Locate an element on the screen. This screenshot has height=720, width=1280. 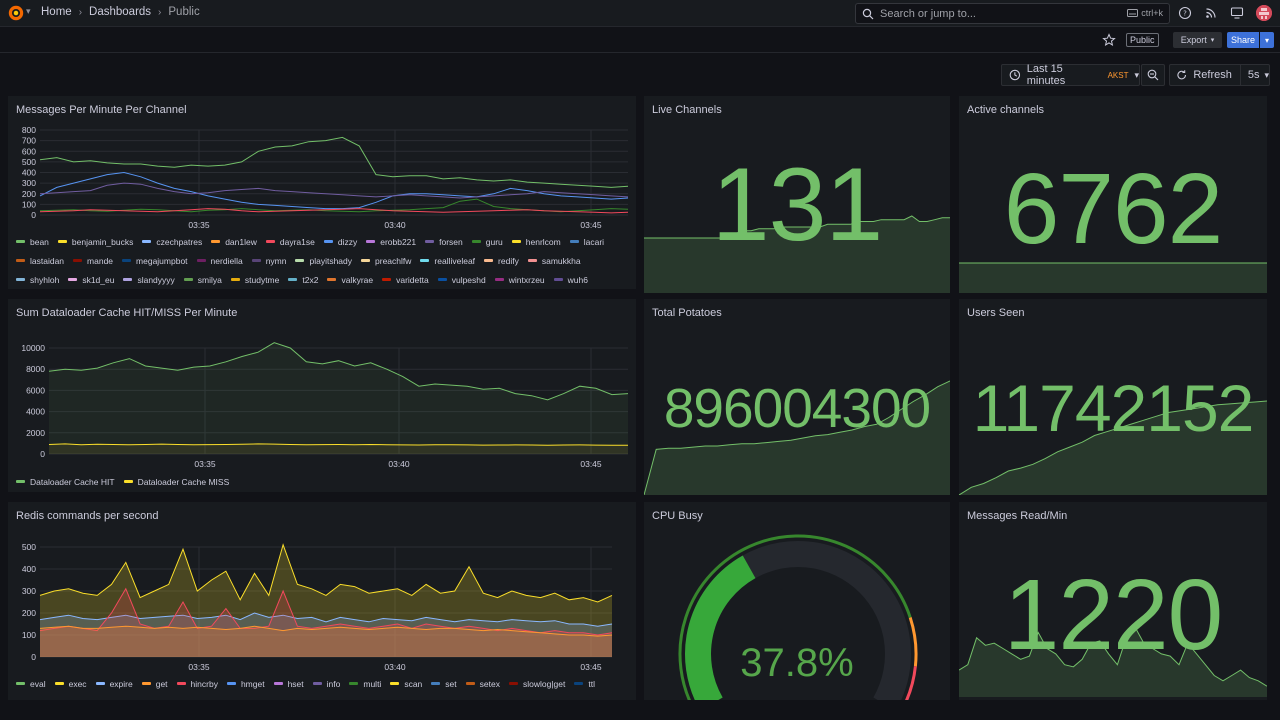
series-line-bean is located at coordinates (334, 162).